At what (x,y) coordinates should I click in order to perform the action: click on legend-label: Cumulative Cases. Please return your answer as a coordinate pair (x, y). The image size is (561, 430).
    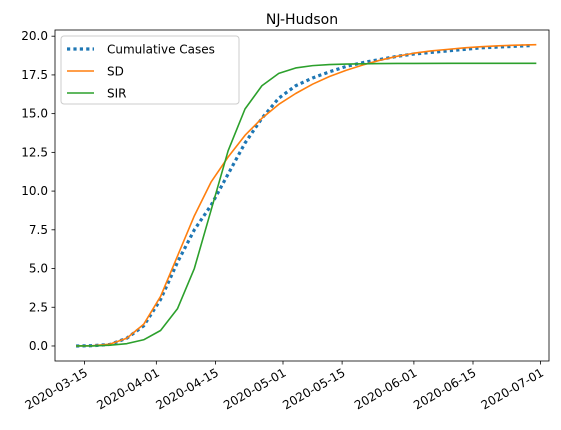
    Looking at the image, I should click on (161, 50).